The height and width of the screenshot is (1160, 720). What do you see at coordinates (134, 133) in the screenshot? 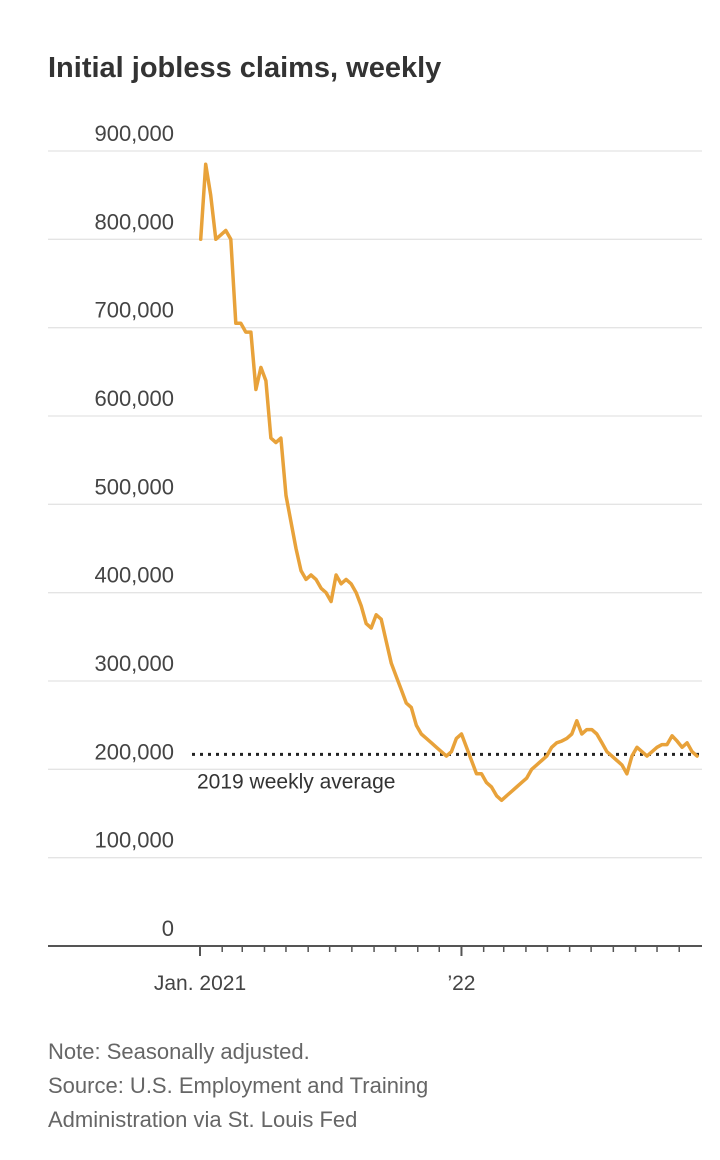
I see `y-tick-label: 900,000` at bounding box center [134, 133].